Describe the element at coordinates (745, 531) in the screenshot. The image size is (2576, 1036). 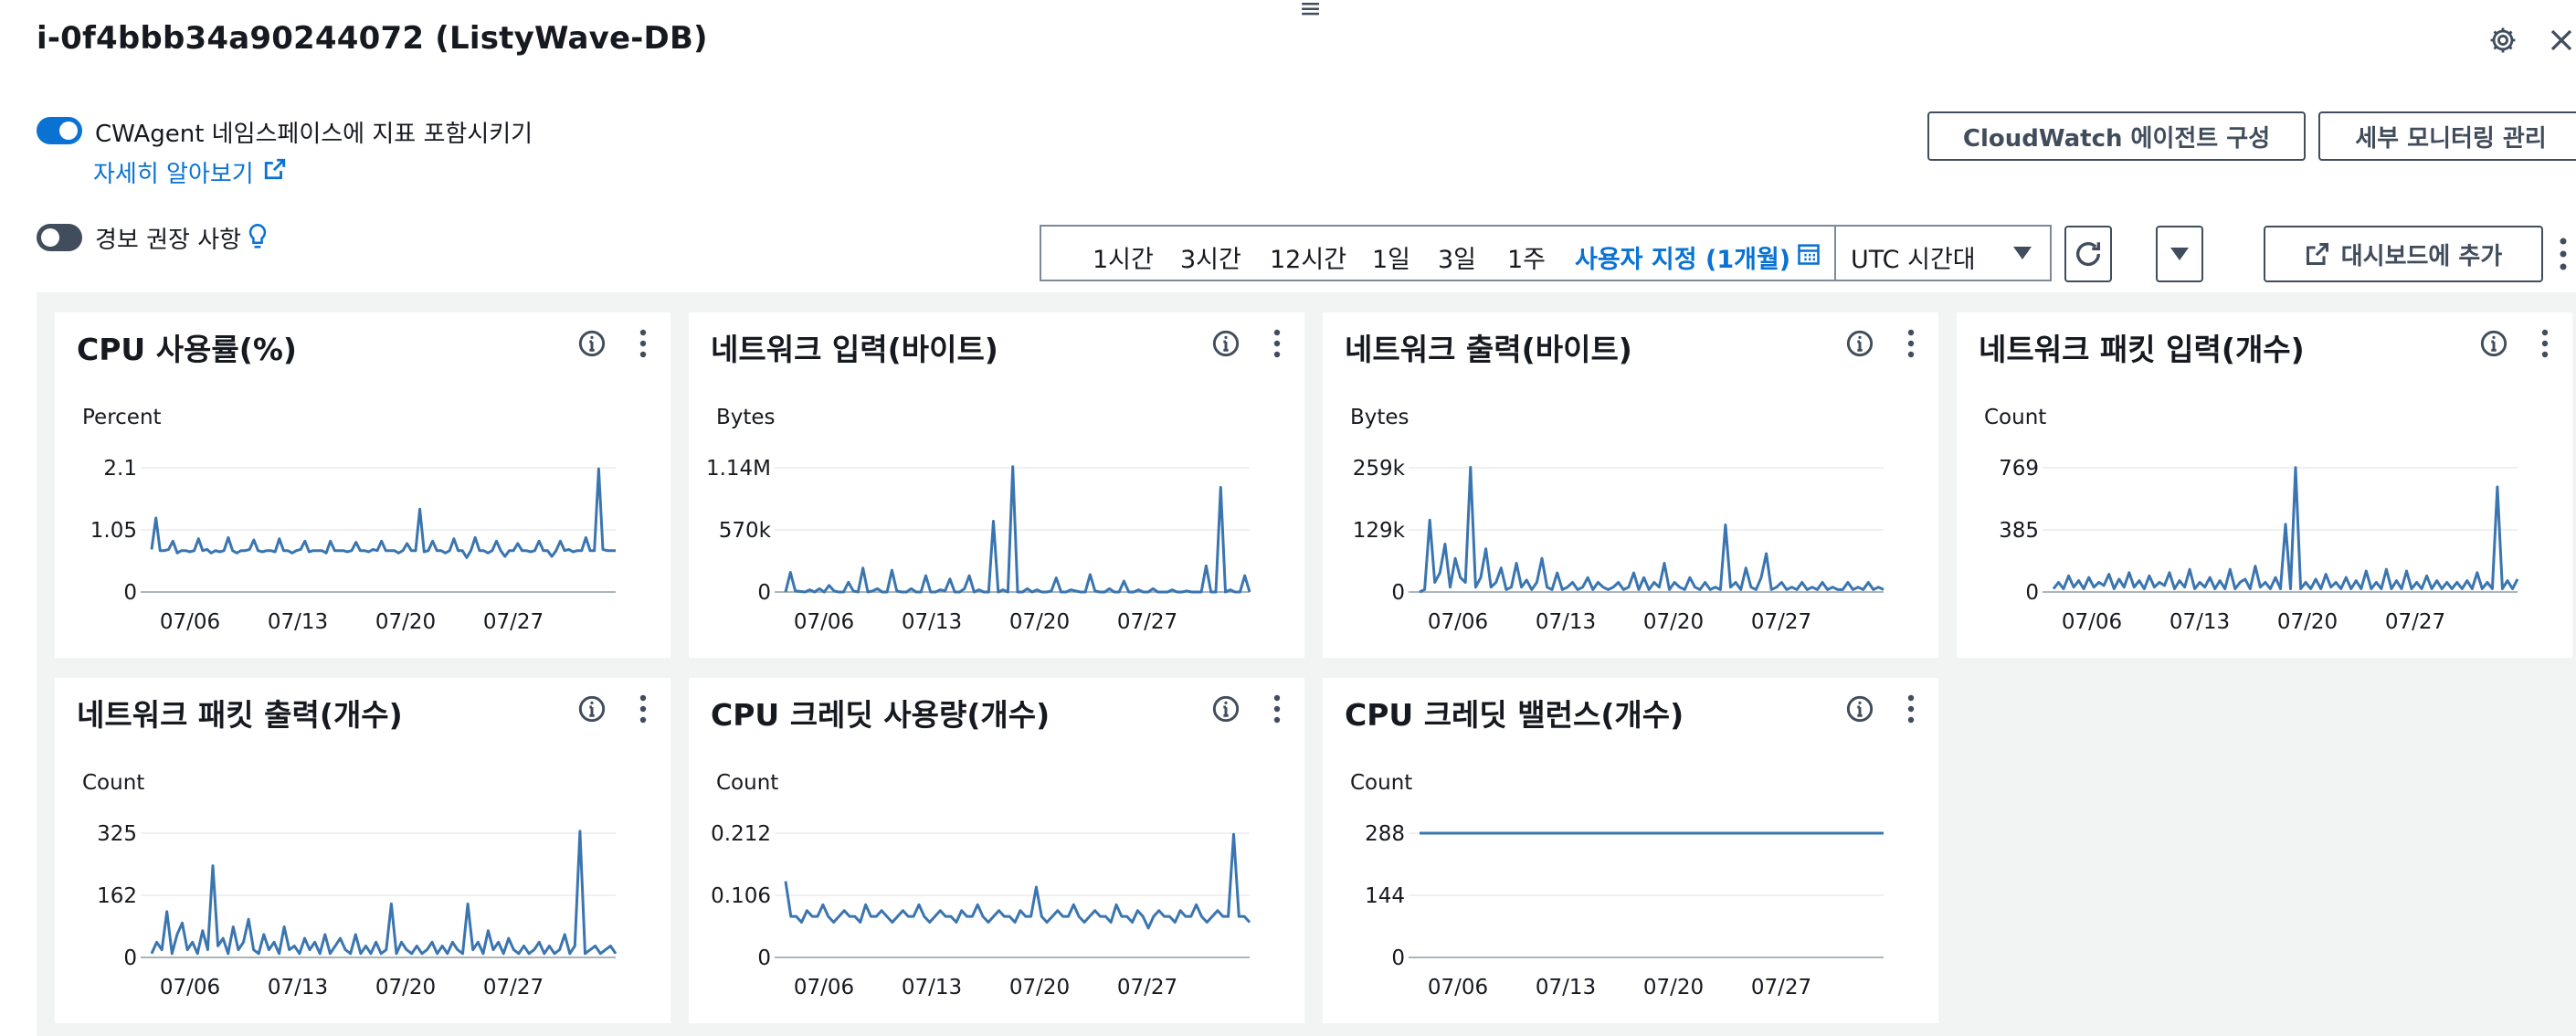
I see `y-tick-label: 570k` at that location.